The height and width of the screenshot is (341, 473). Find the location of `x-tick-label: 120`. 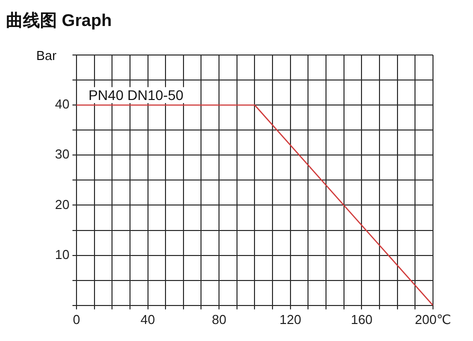

x-tick-label: 120 is located at coordinates (291, 319).